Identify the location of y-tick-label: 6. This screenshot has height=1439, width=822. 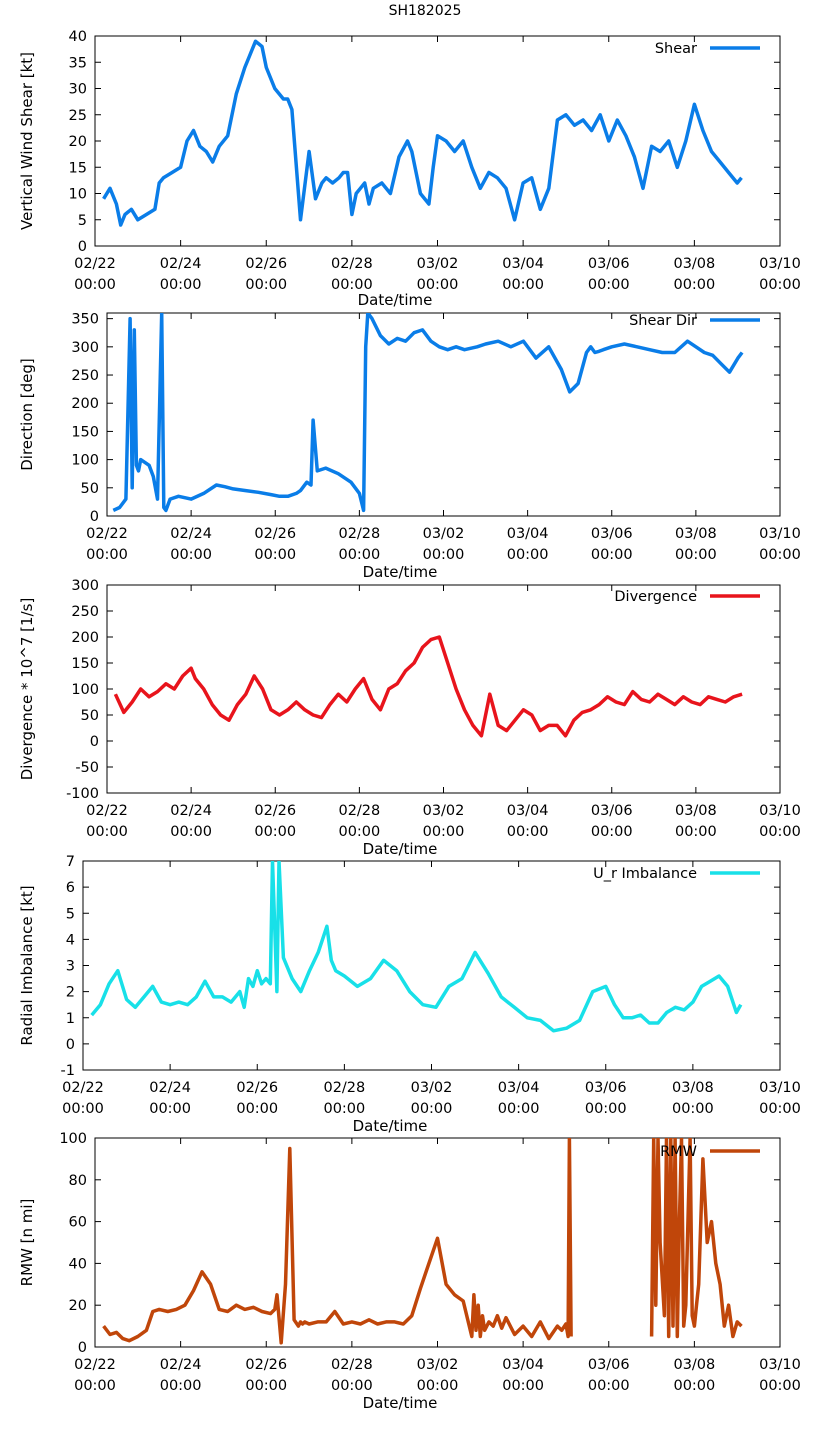
(70, 888).